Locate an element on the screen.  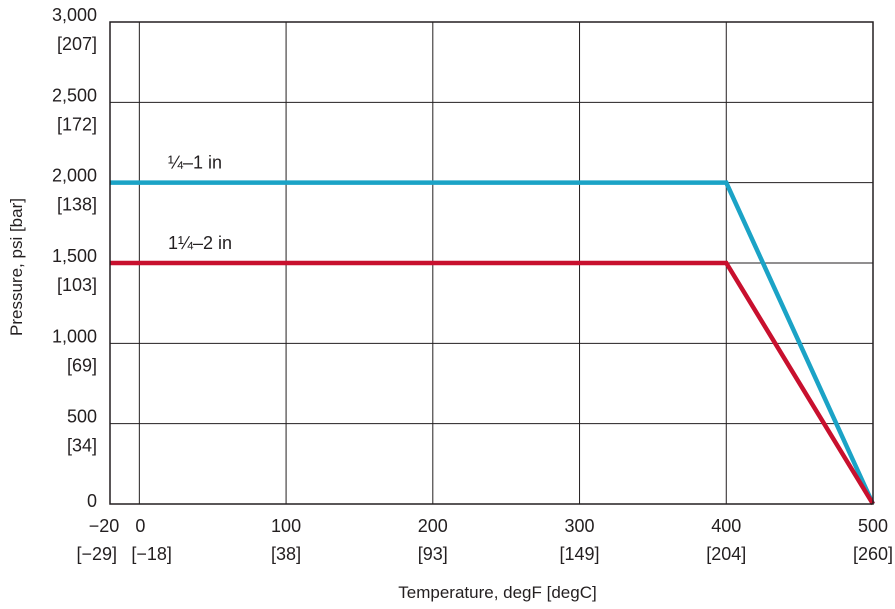
y-tick-label: 1,000 is located at coordinates (74, 336).